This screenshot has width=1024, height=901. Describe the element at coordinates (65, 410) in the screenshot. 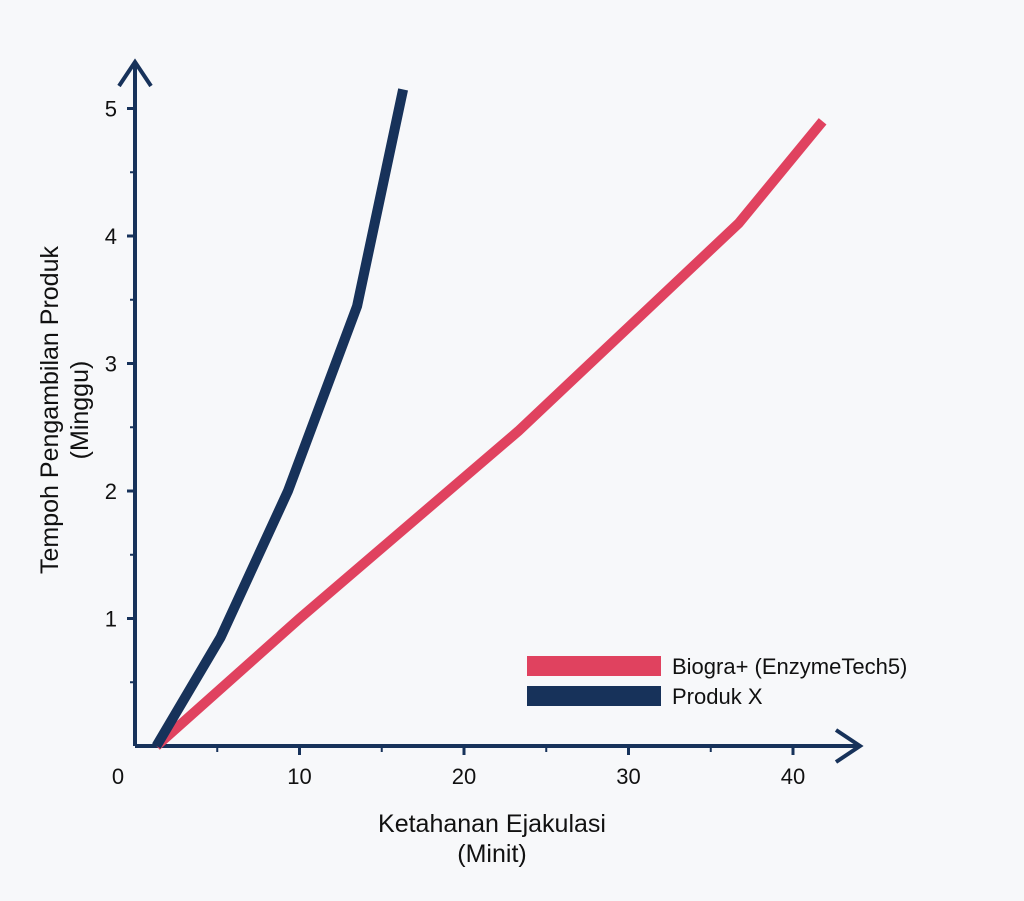

I see `y-axis-title: Tempoh Pengambilan Produk (Minggu)` at that location.